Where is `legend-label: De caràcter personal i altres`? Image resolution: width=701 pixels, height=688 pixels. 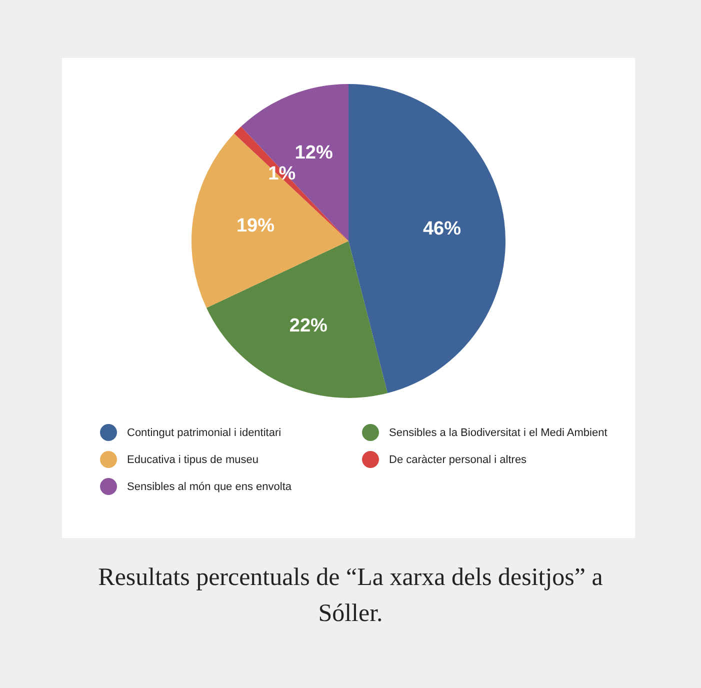 legend-label: De caràcter personal i altres is located at coordinates (458, 460).